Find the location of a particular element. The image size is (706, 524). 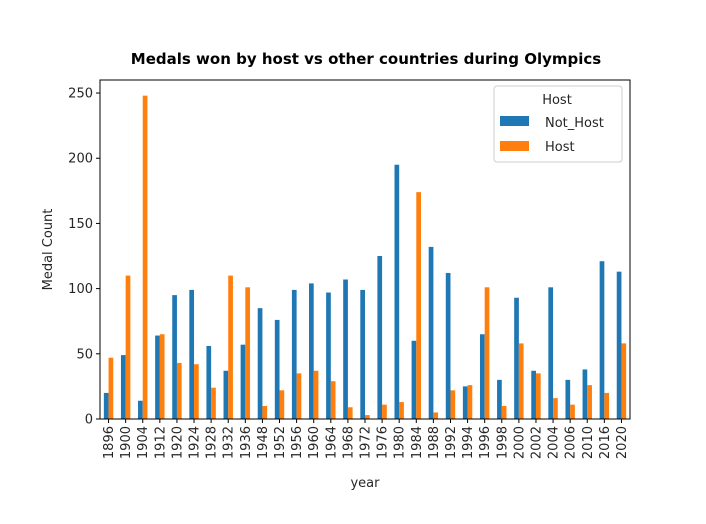

bar-not-host-1956 is located at coordinates (294, 354).